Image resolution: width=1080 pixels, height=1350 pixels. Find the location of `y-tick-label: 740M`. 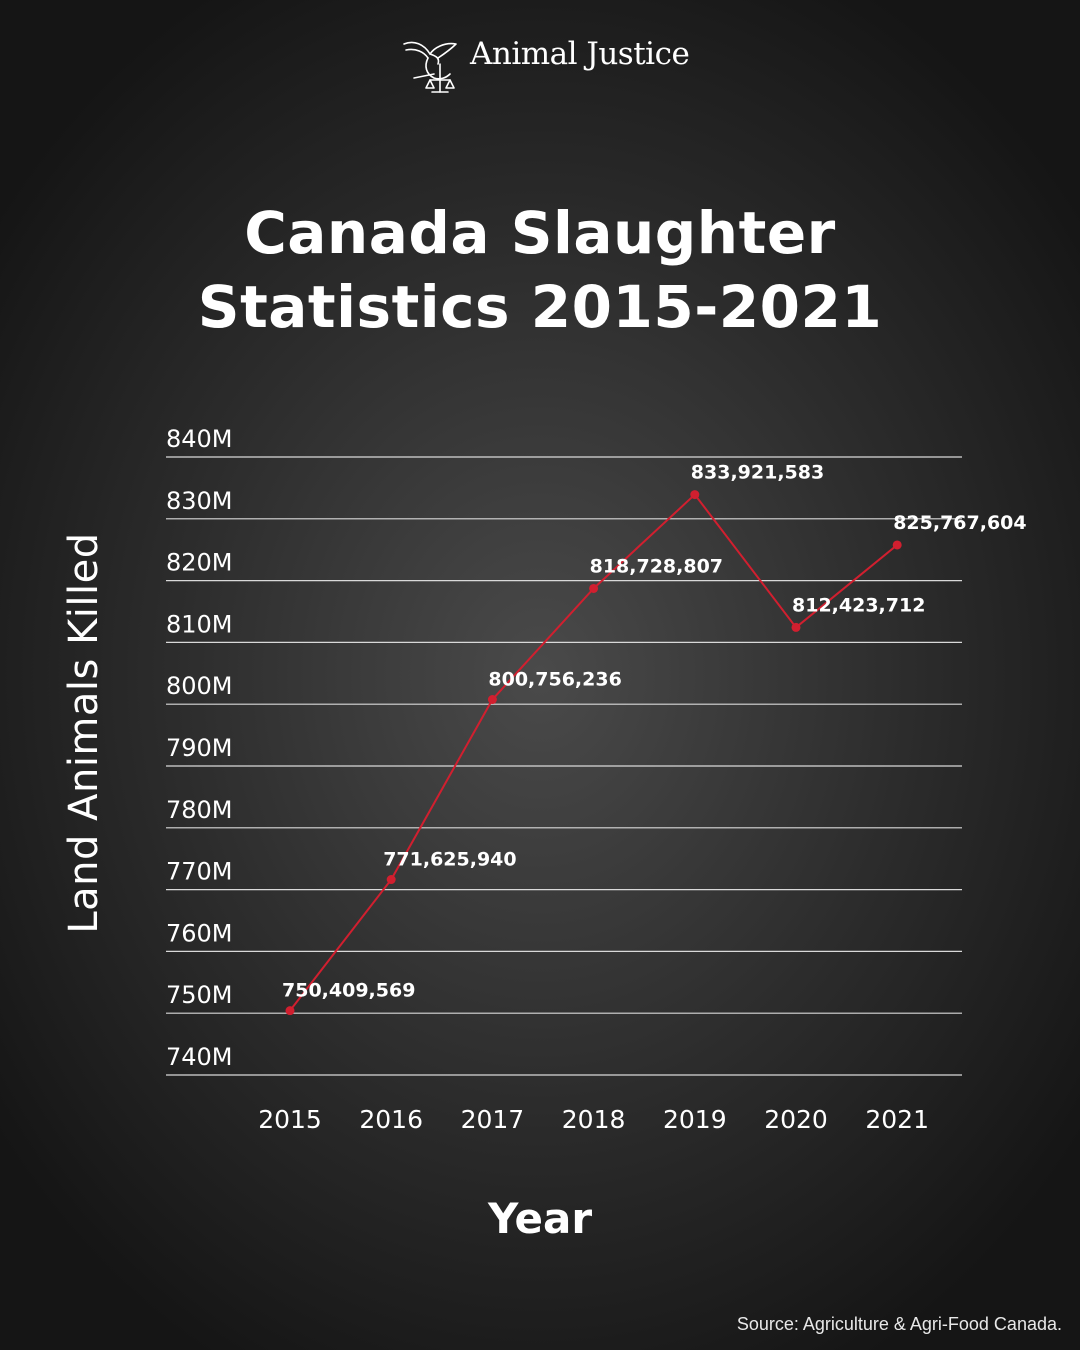

y-tick-label: 740M is located at coordinates (199, 1057).